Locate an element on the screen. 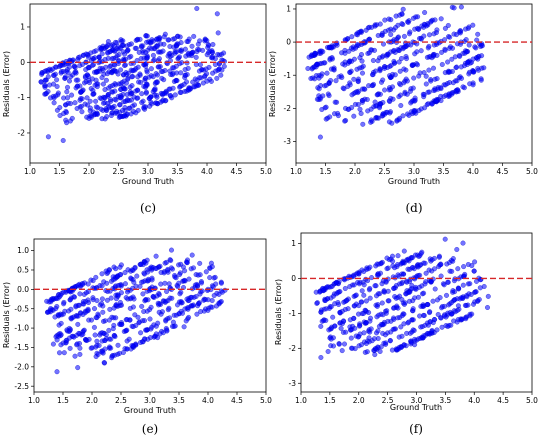 The image size is (550, 440). x-tick-label: 3.0 is located at coordinates (414, 171).